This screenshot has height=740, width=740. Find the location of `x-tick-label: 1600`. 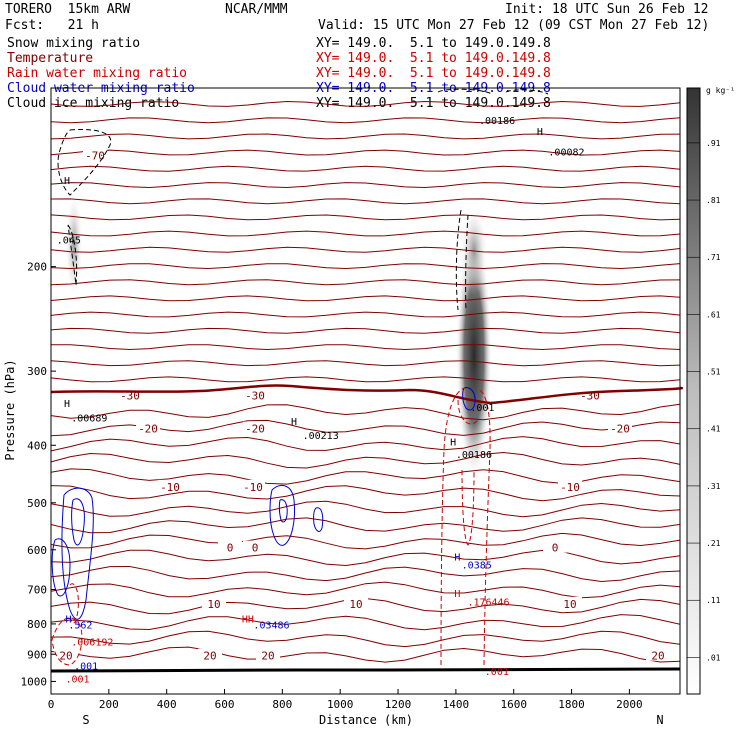

x-tick-label: 1600 is located at coordinates (513, 704).